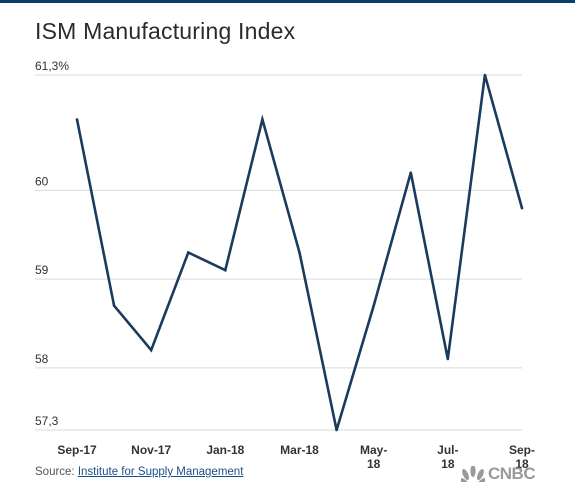  I want to click on y-tick-label: 58, so click(42, 359).